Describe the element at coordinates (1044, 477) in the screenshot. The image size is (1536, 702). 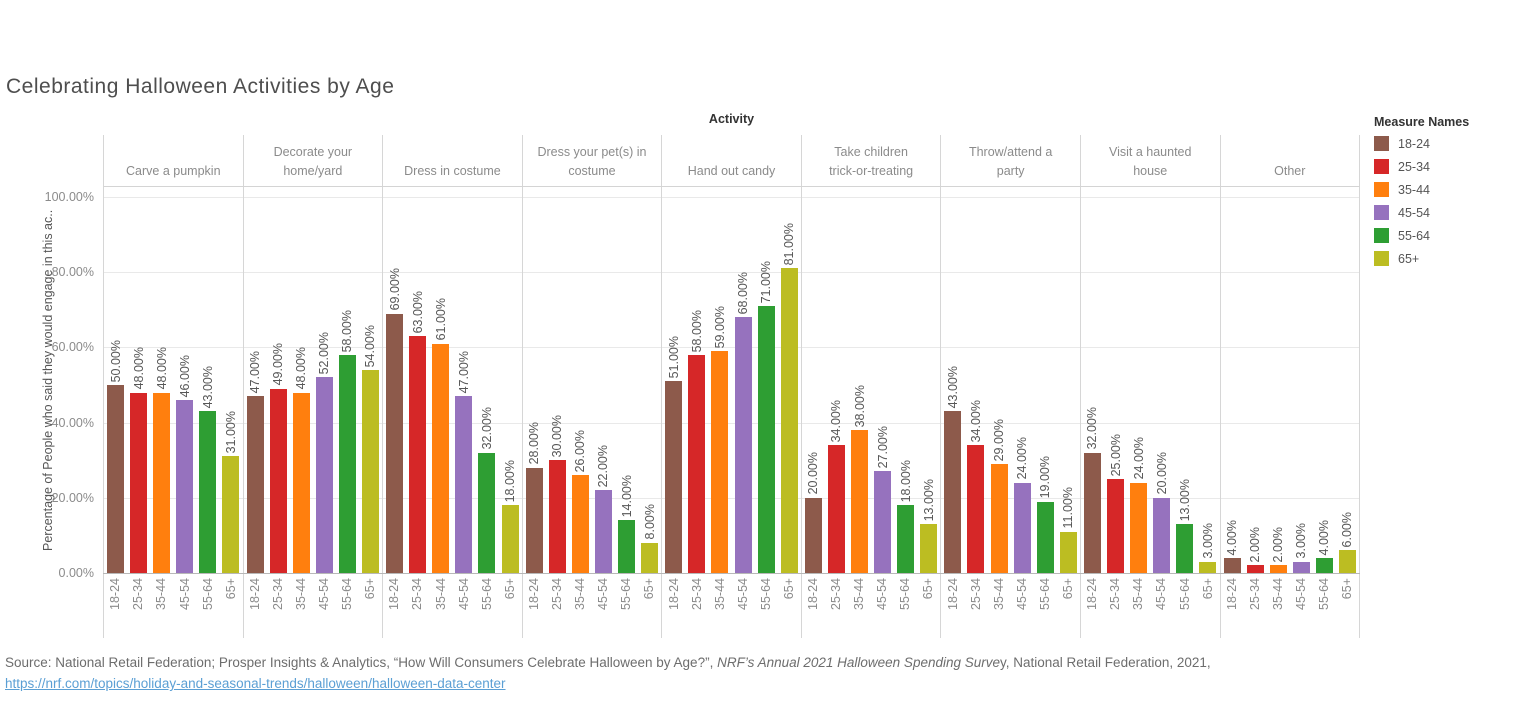
I see `bar-value-label: 19.00%` at that location.